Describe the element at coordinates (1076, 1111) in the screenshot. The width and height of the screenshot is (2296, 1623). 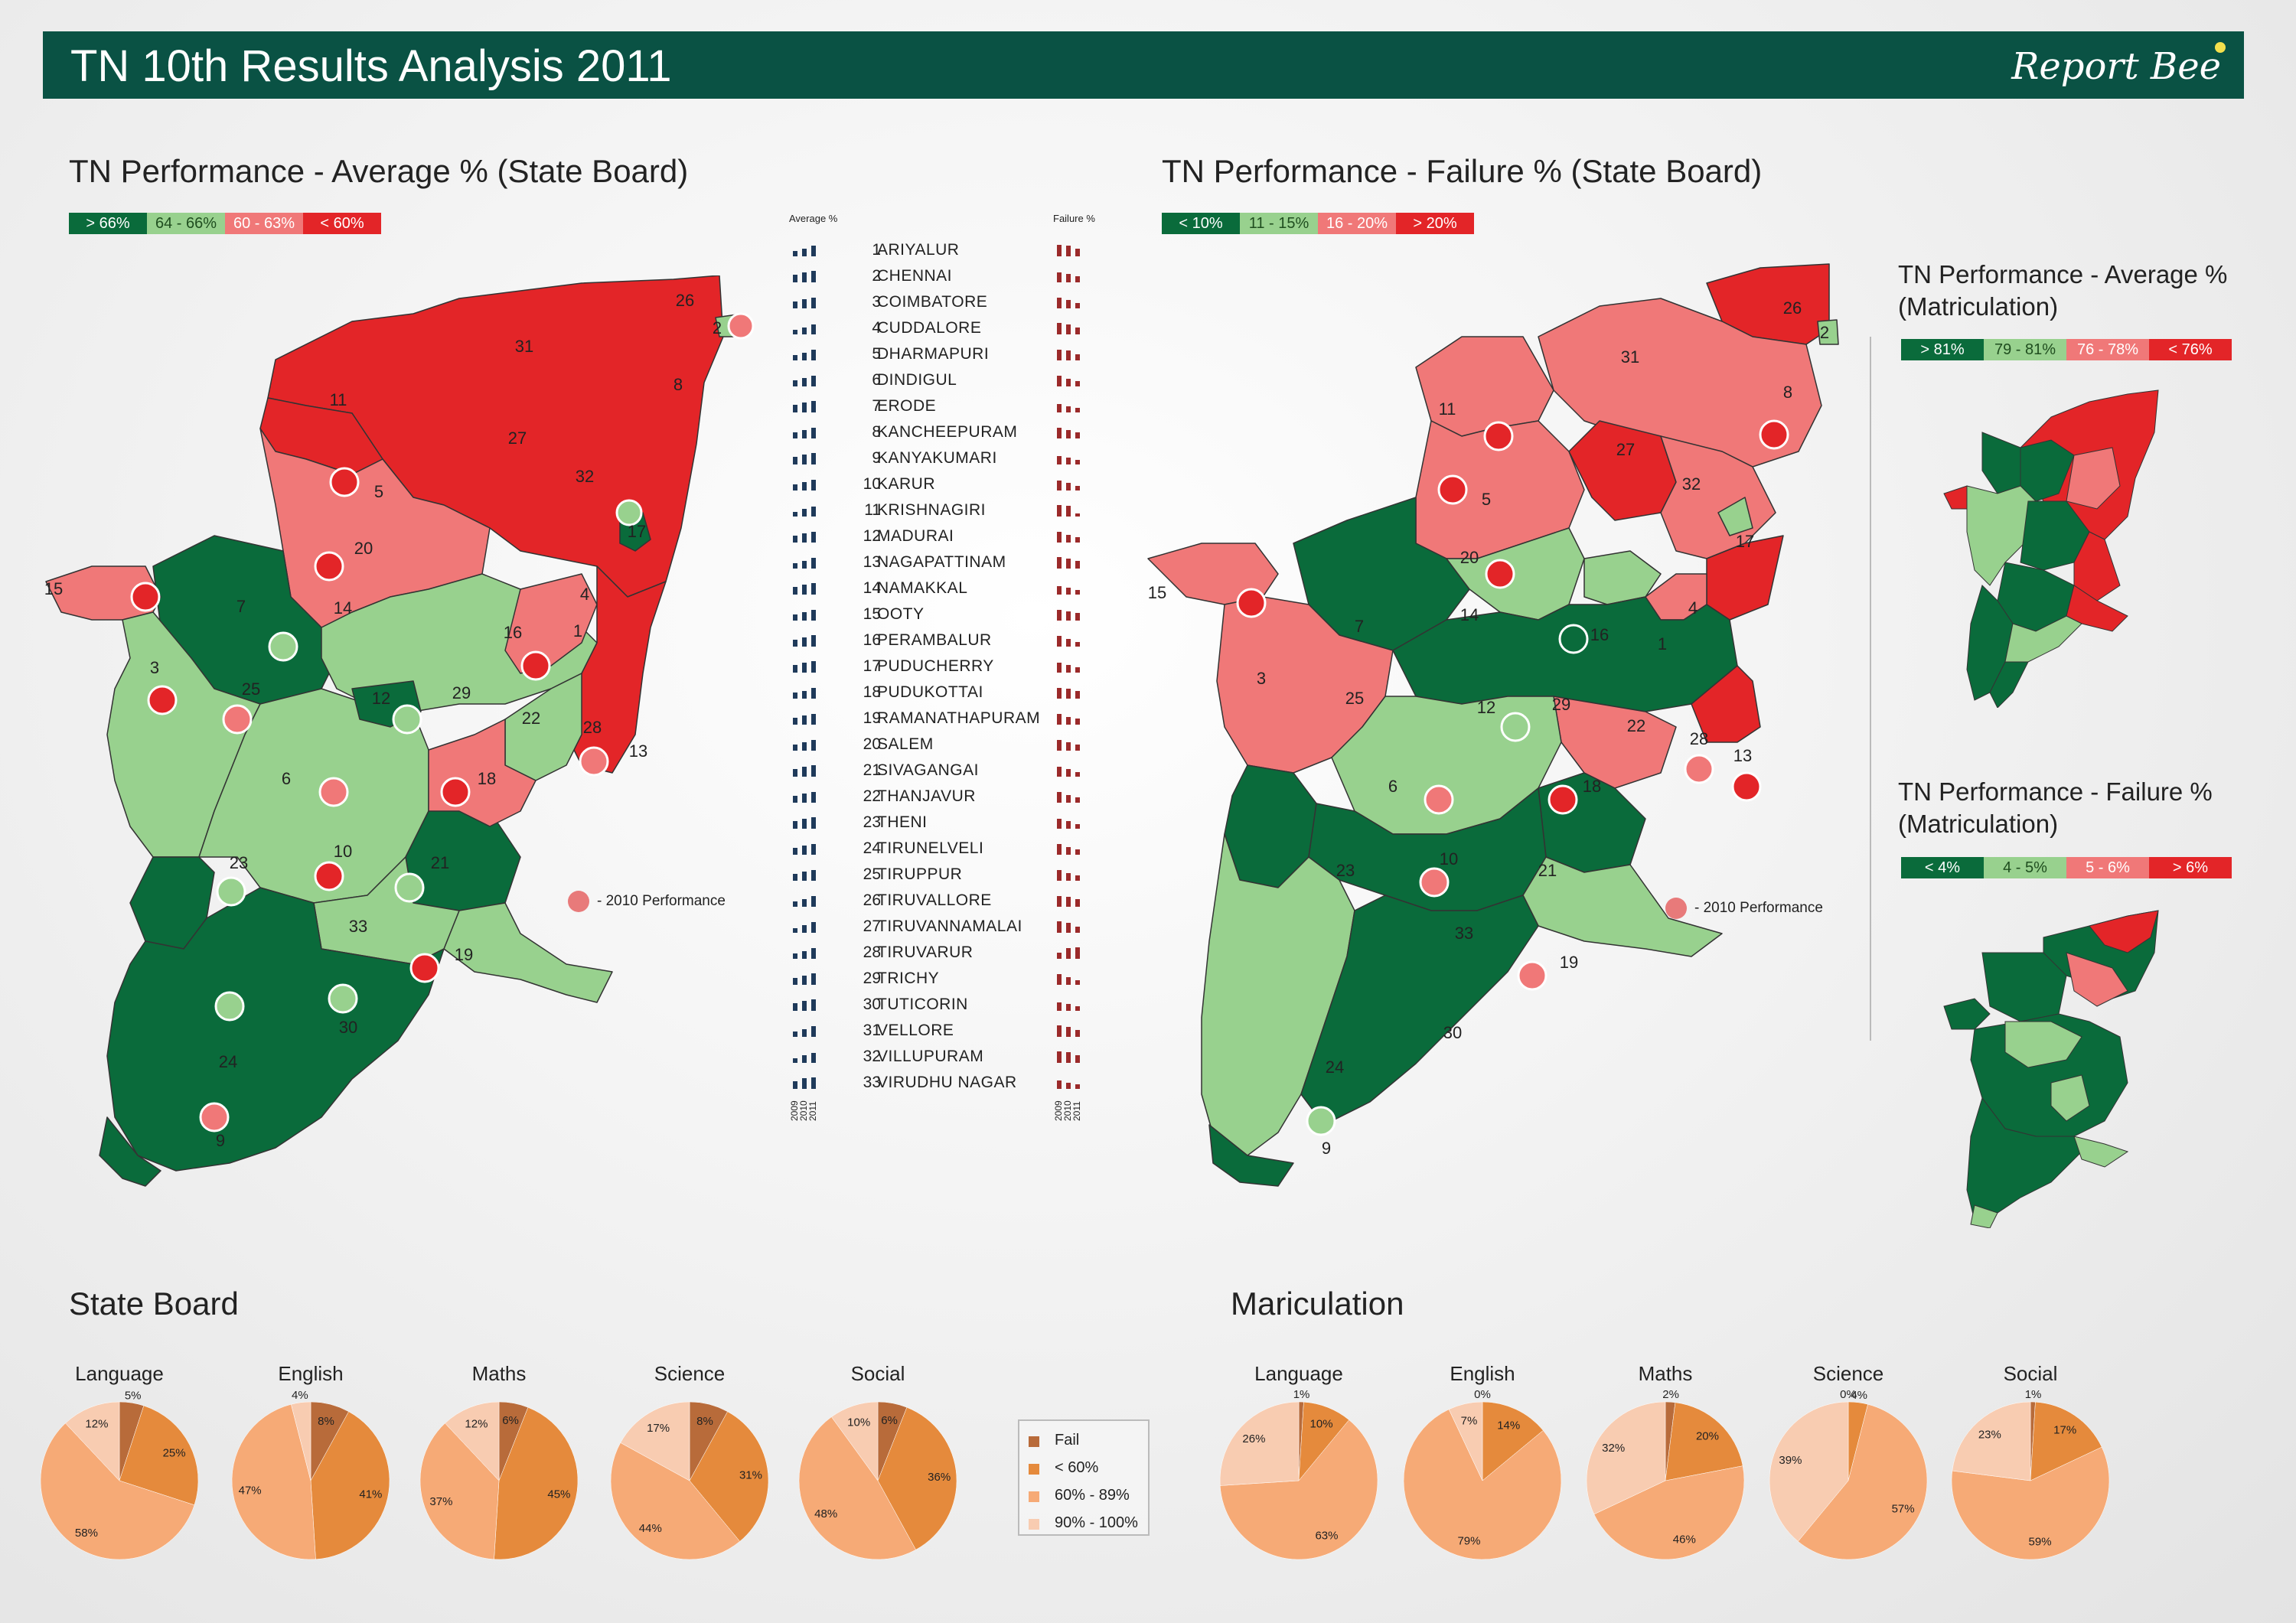
I see `year-label: 2011` at that location.